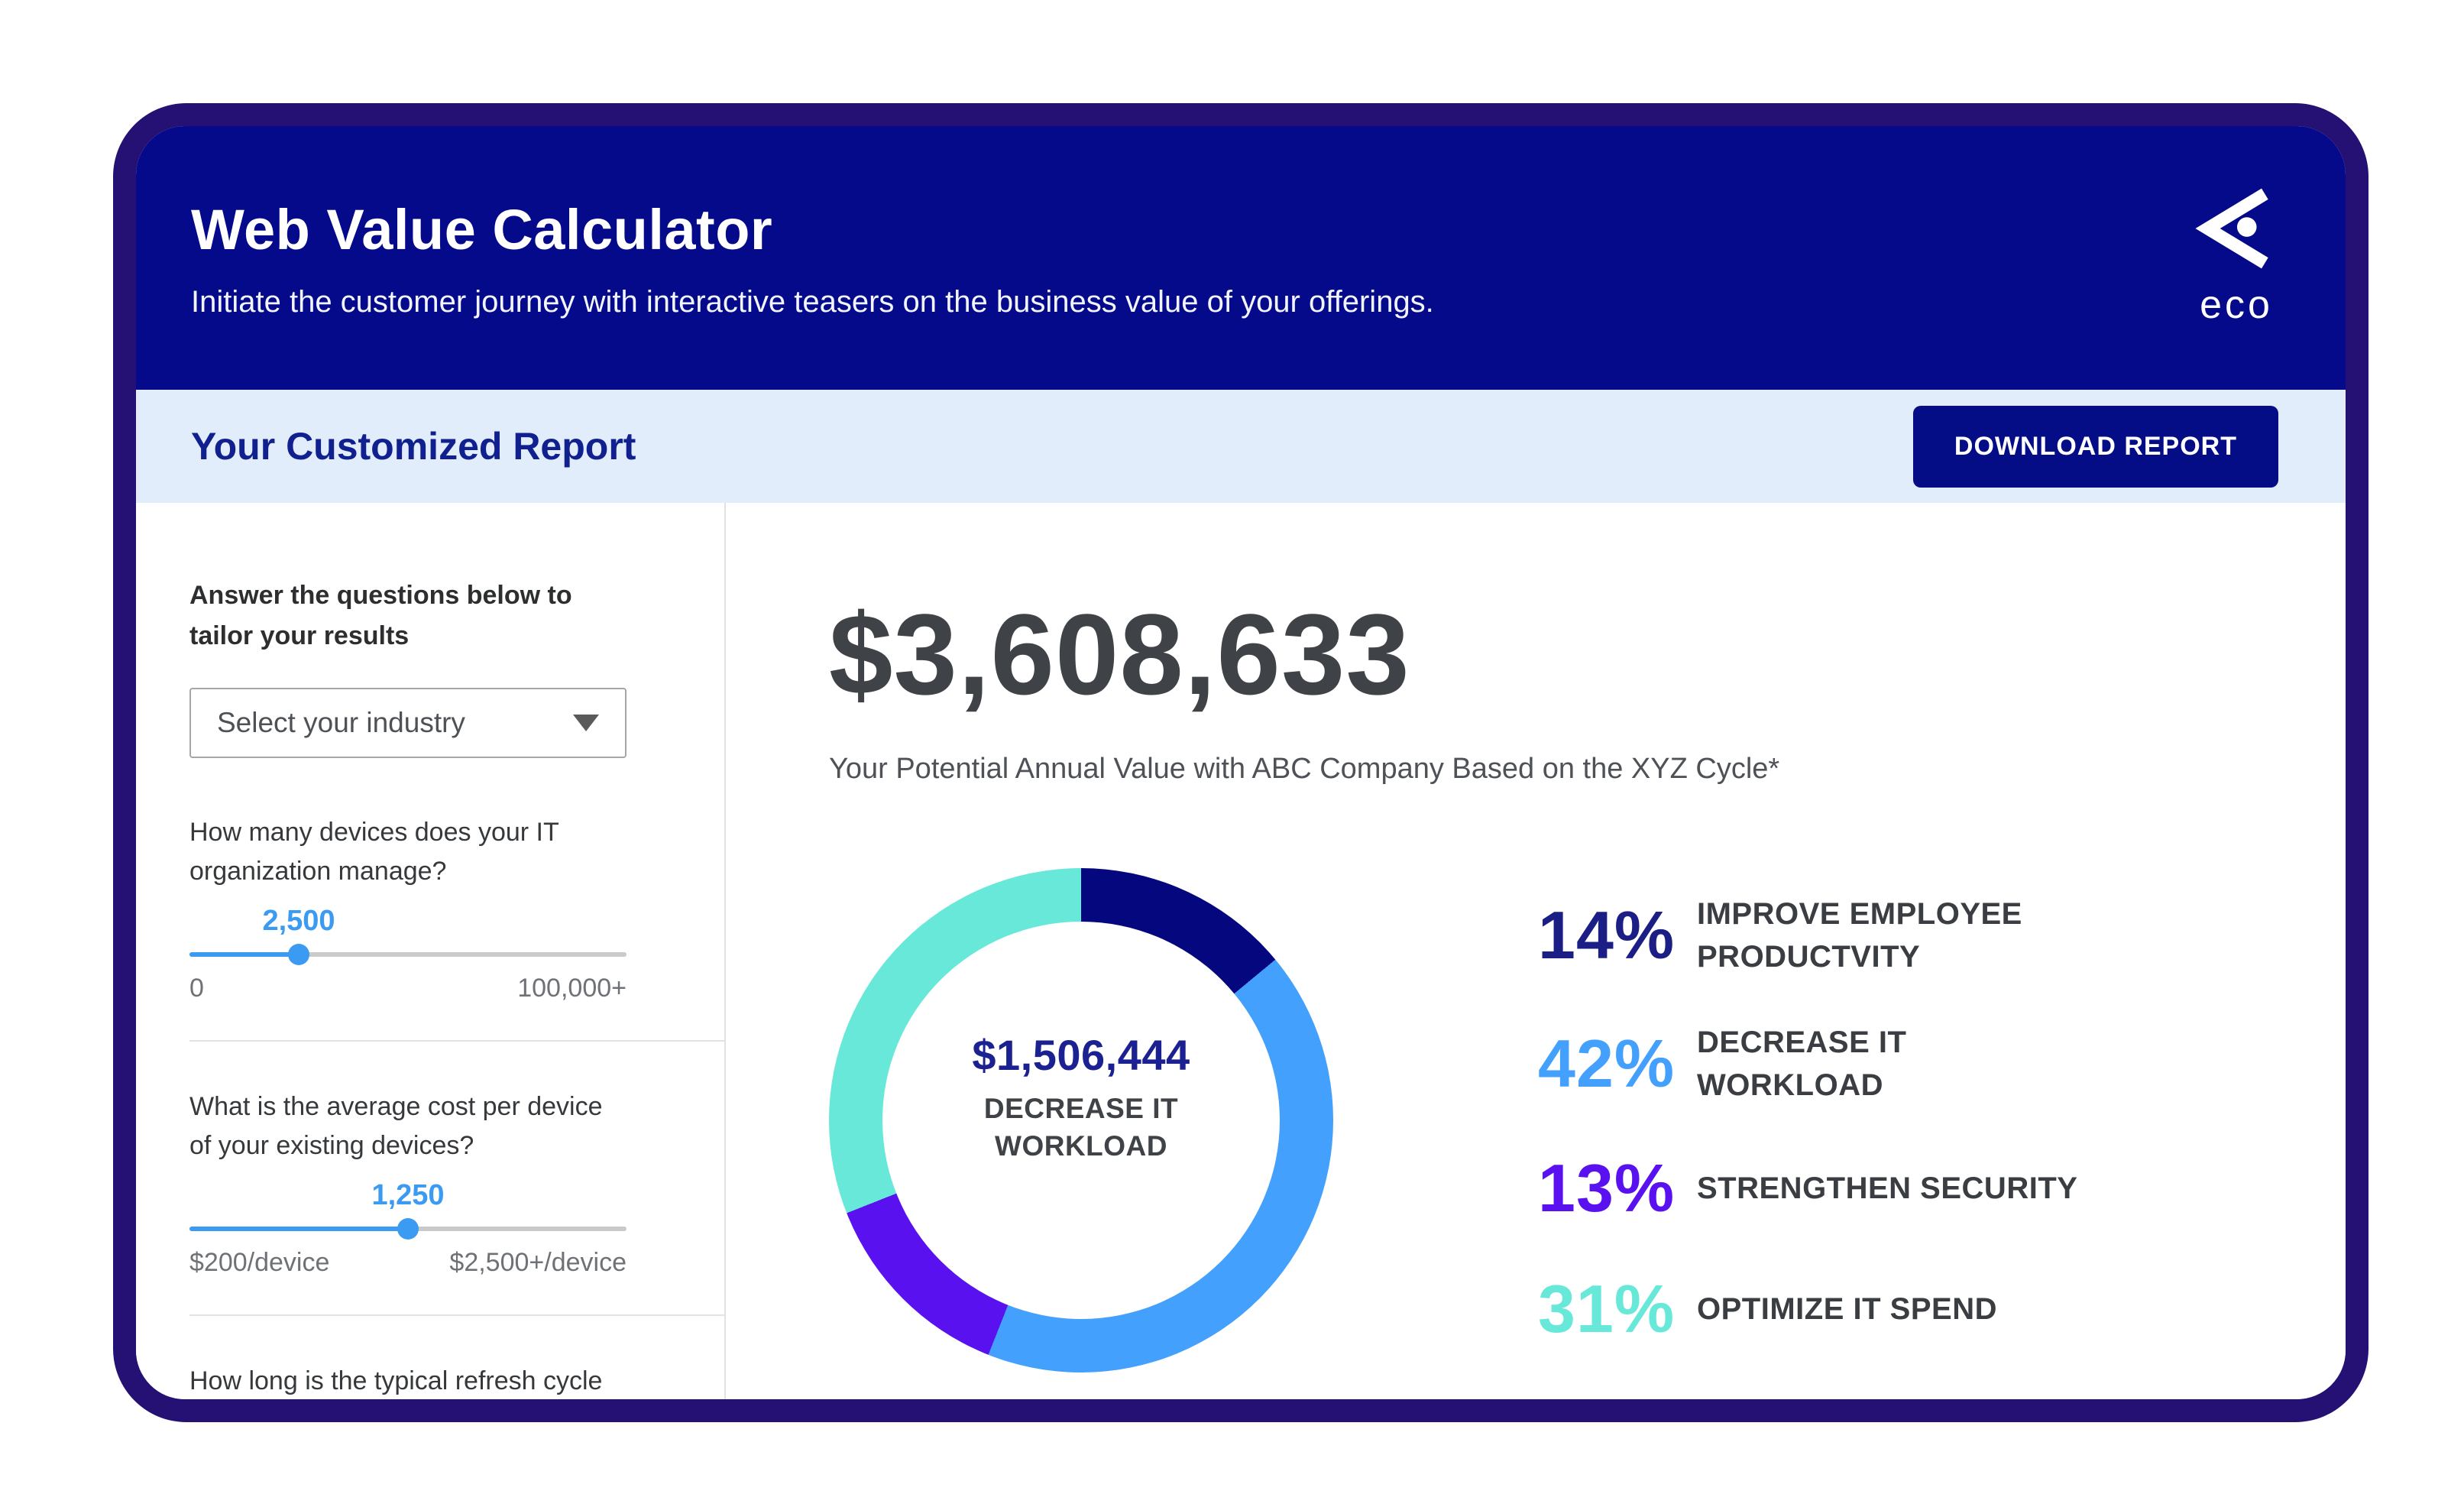 The width and height of the screenshot is (2464, 1507). I want to click on donut-chart: $1,506,444 DECREASE IT WORKLOAD, so click(1081, 1120).